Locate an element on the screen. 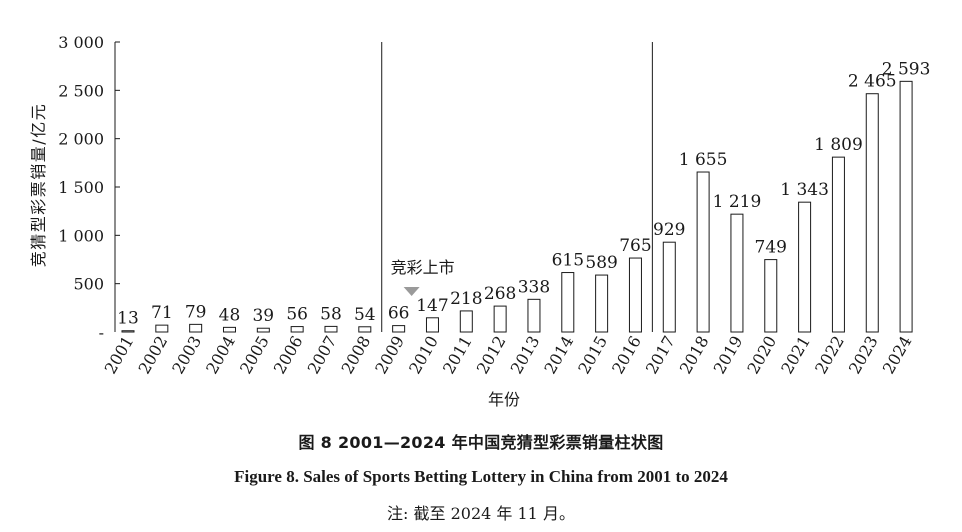  x-tick-label: 2003 is located at coordinates (186, 355).